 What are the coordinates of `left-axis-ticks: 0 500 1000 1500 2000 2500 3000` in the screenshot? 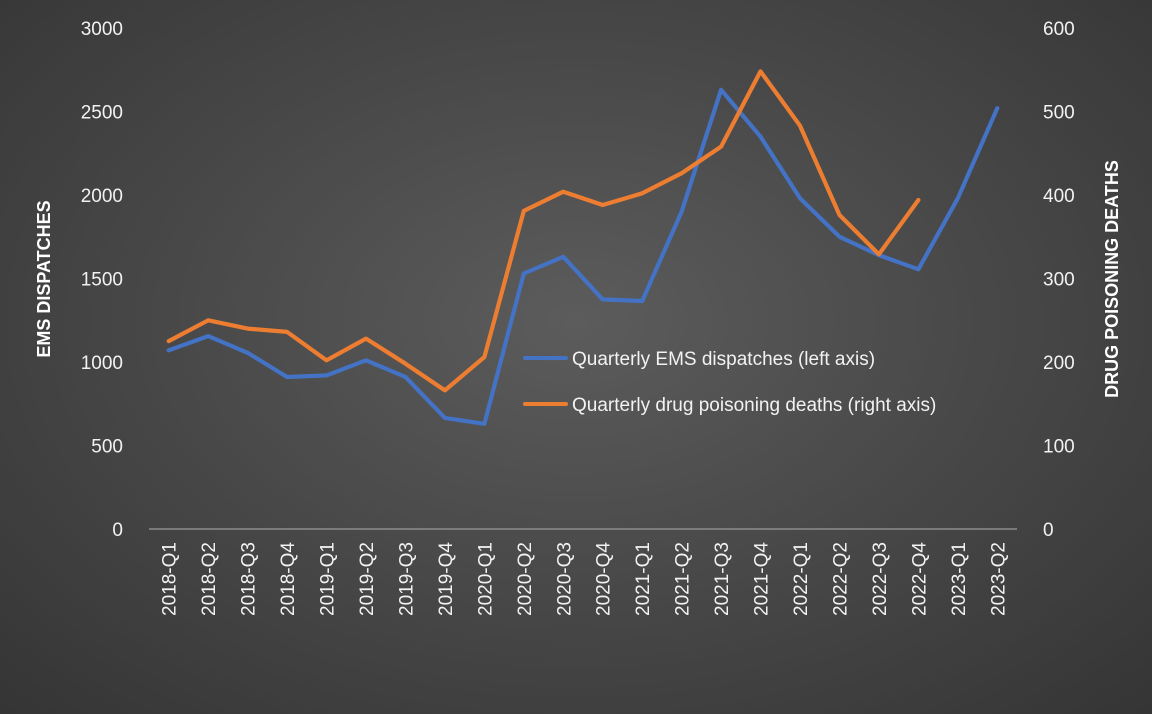 It's located at (102, 280).